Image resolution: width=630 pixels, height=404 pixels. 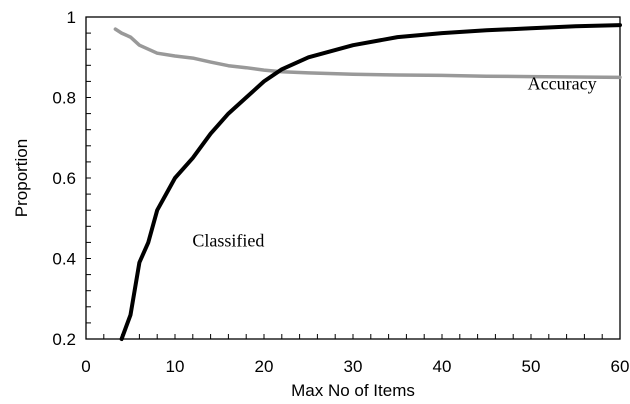 What do you see at coordinates (21, 178) in the screenshot?
I see `y-axis-title: Proportion` at bounding box center [21, 178].